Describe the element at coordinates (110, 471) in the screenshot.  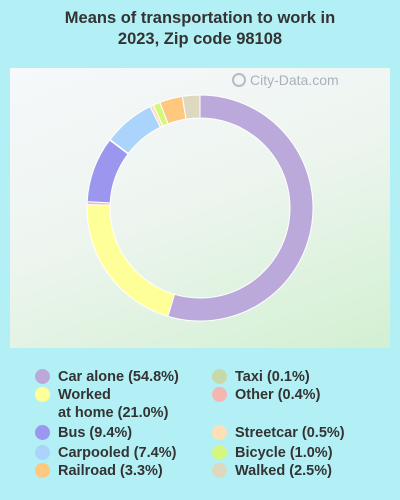
I see `legend-label: Railroad (3.3%)` at that location.